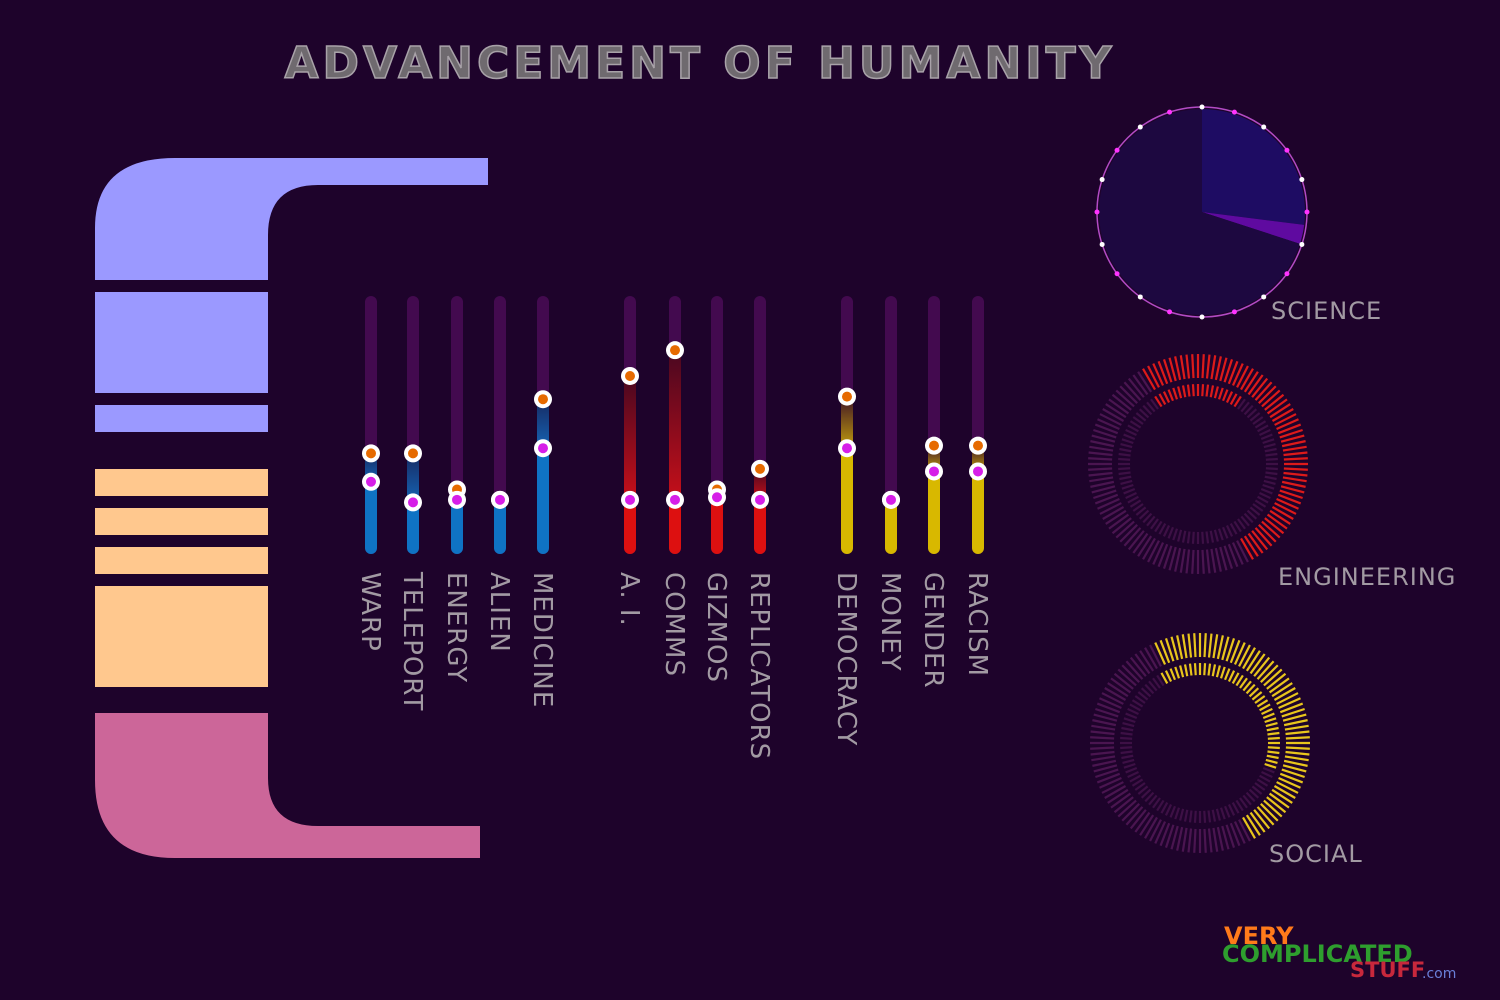  What do you see at coordinates (700, 63) in the screenshot?
I see `page-title: ADVANCEMENT OF HUMANITY` at bounding box center [700, 63].